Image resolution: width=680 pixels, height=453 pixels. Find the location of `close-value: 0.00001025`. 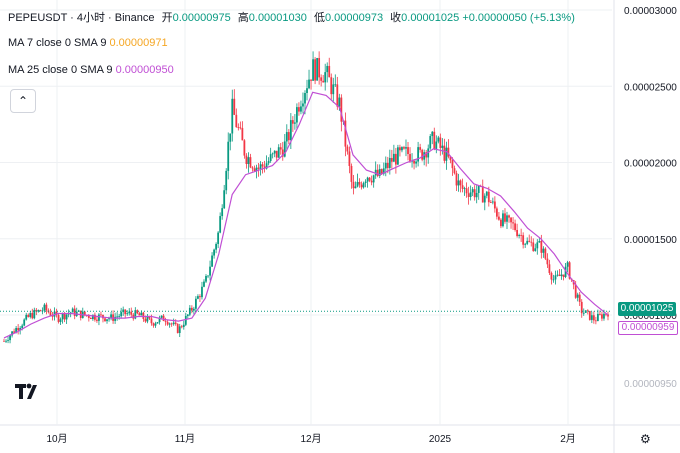

close-value: 0.00001025 is located at coordinates (430, 18).